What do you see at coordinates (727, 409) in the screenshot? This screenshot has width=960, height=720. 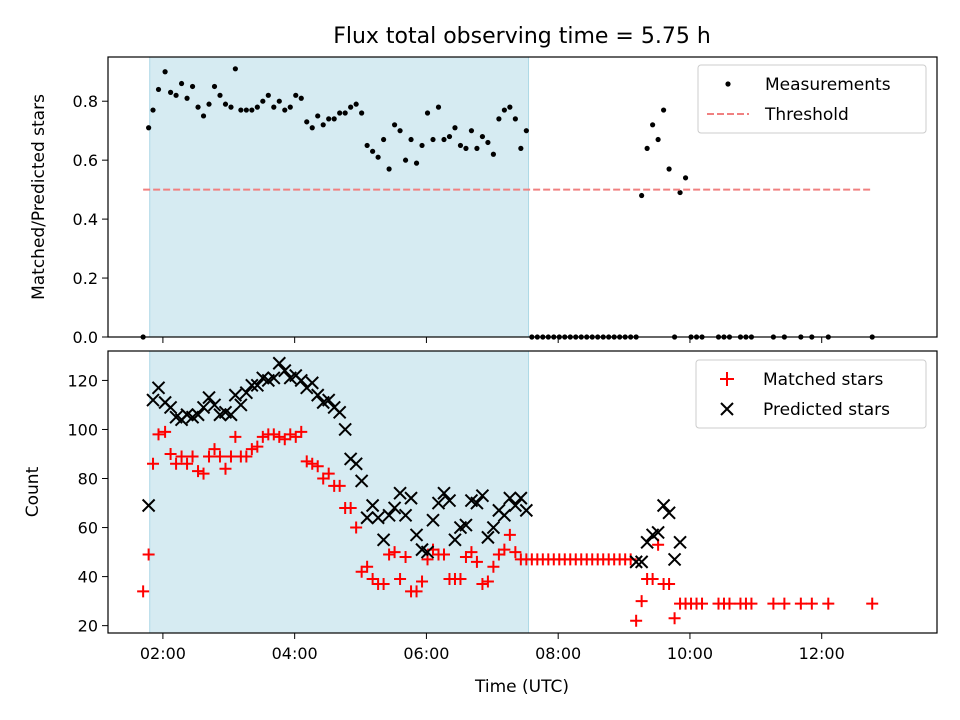 I see `legend-predicted-marker` at bounding box center [727, 409].